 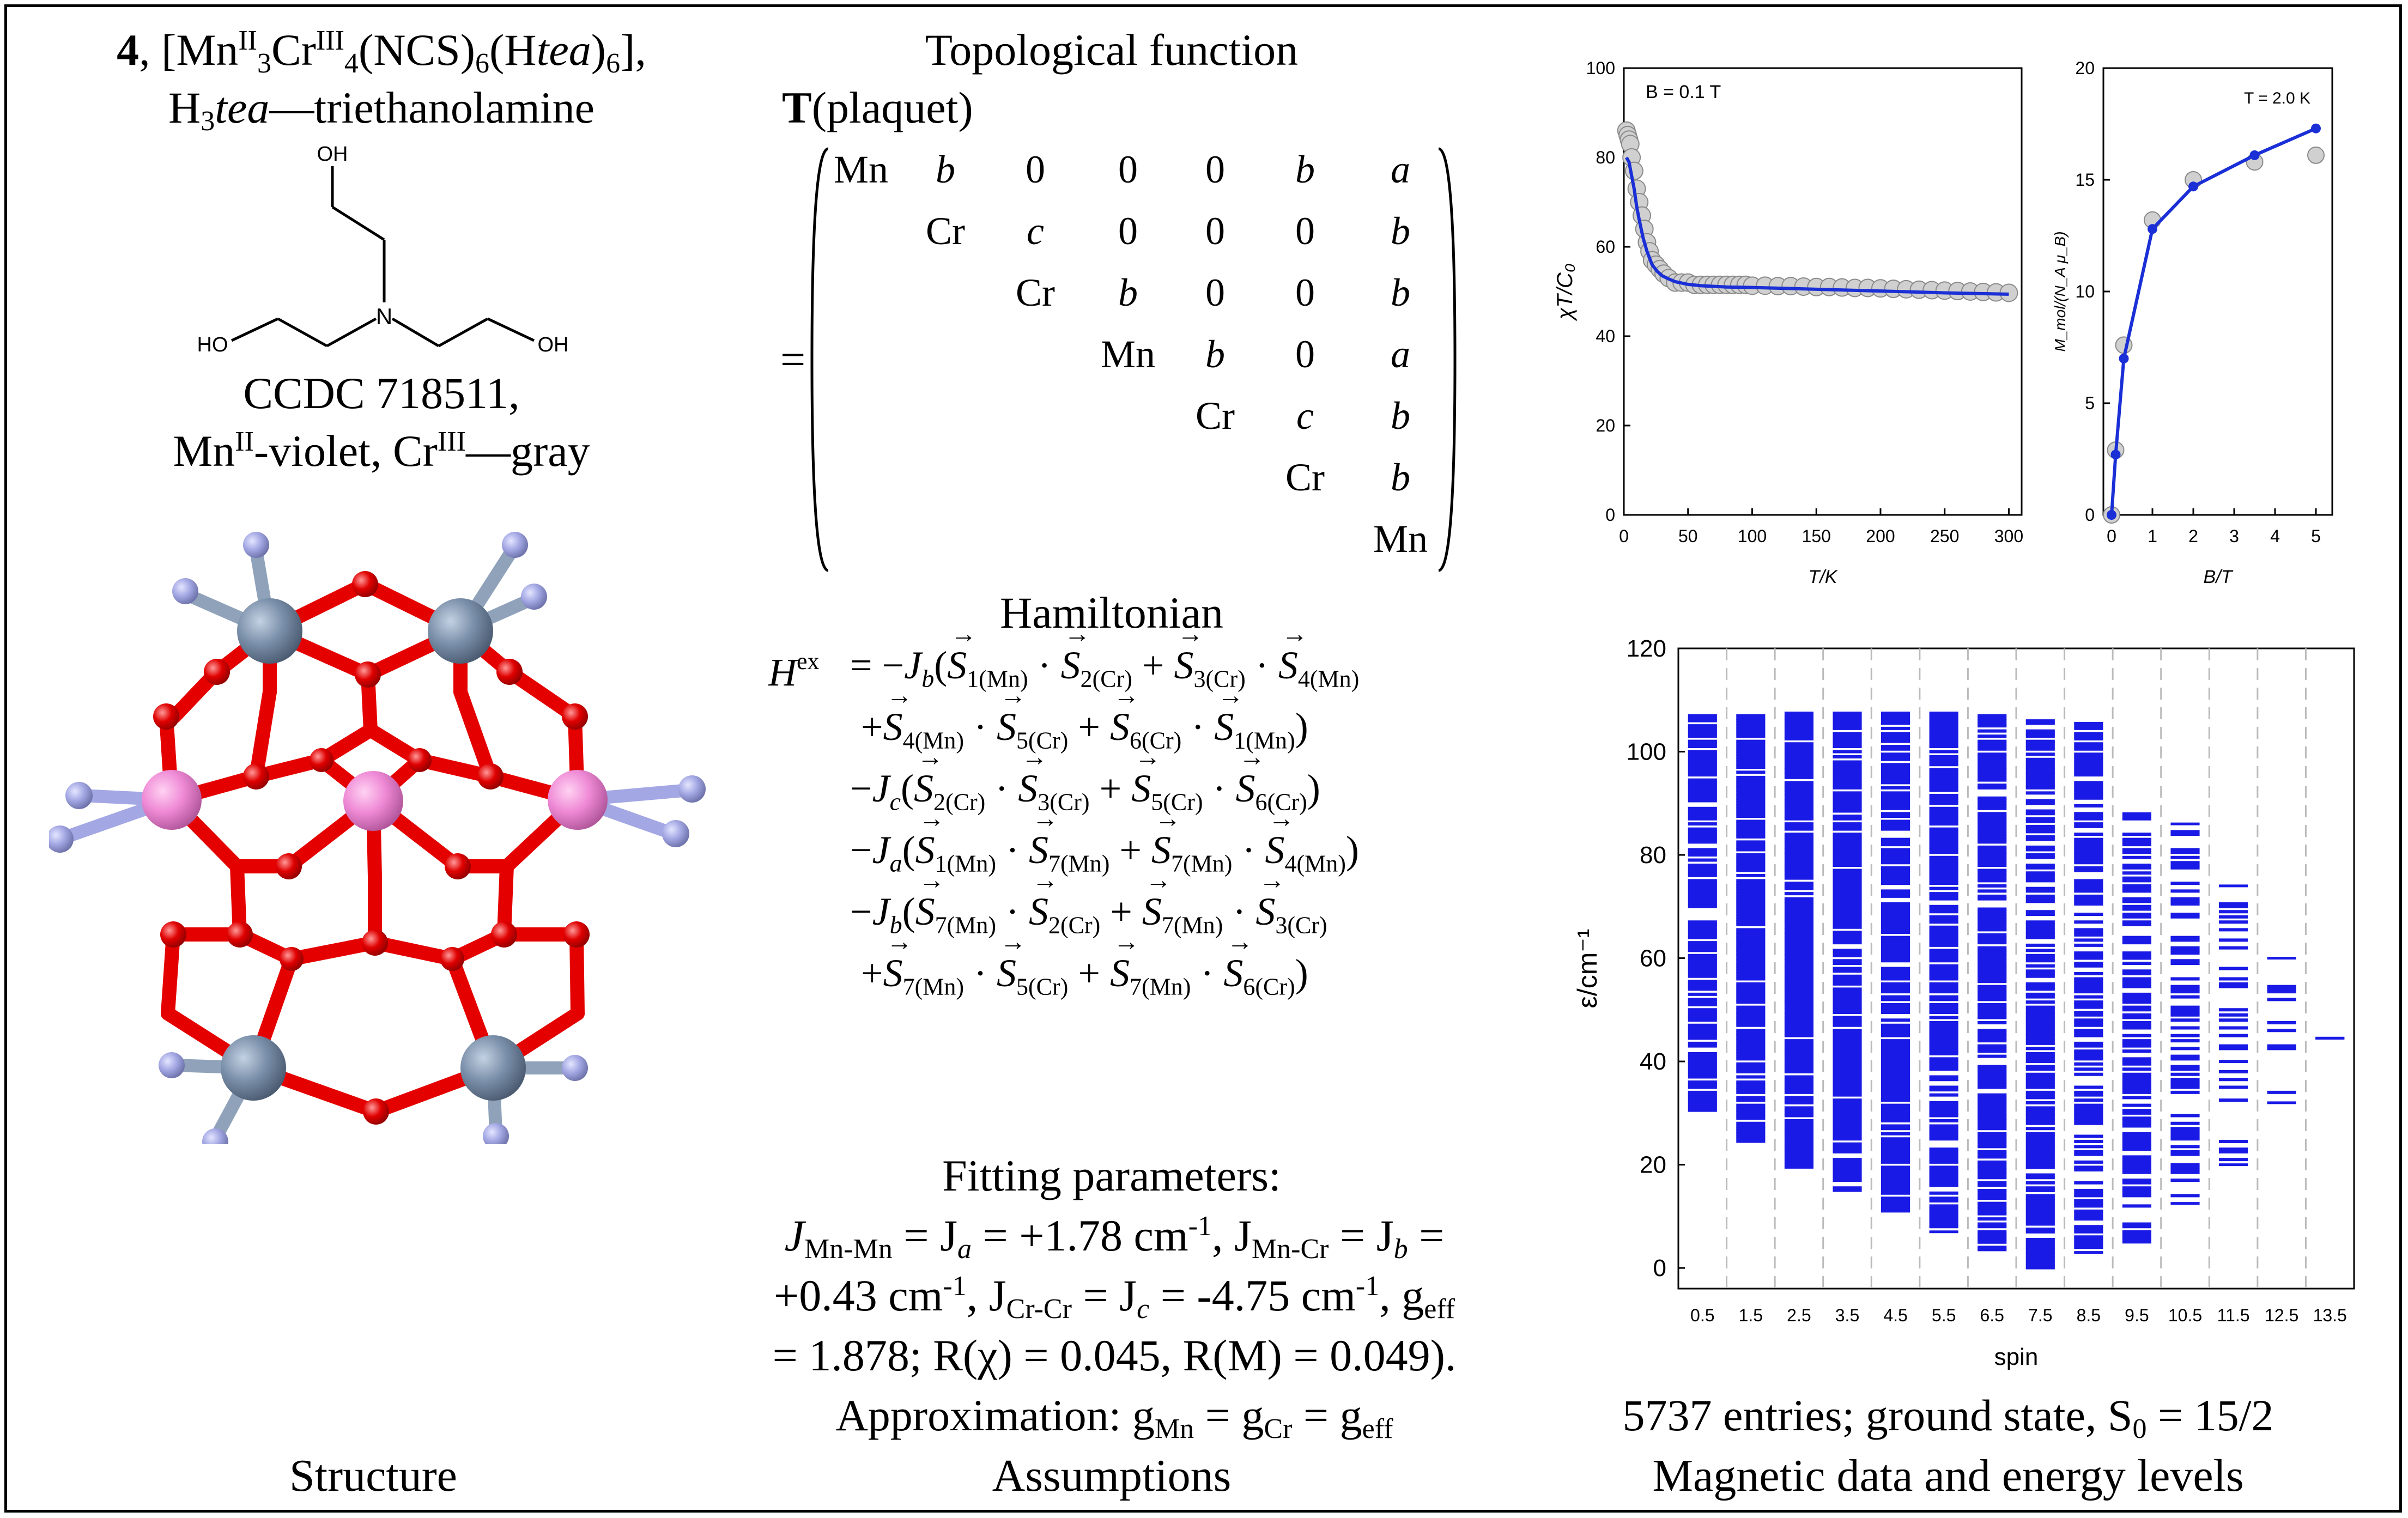 What do you see at coordinates (2277, 98) in the screenshot?
I see `annotation: T = 2.0 K` at bounding box center [2277, 98].